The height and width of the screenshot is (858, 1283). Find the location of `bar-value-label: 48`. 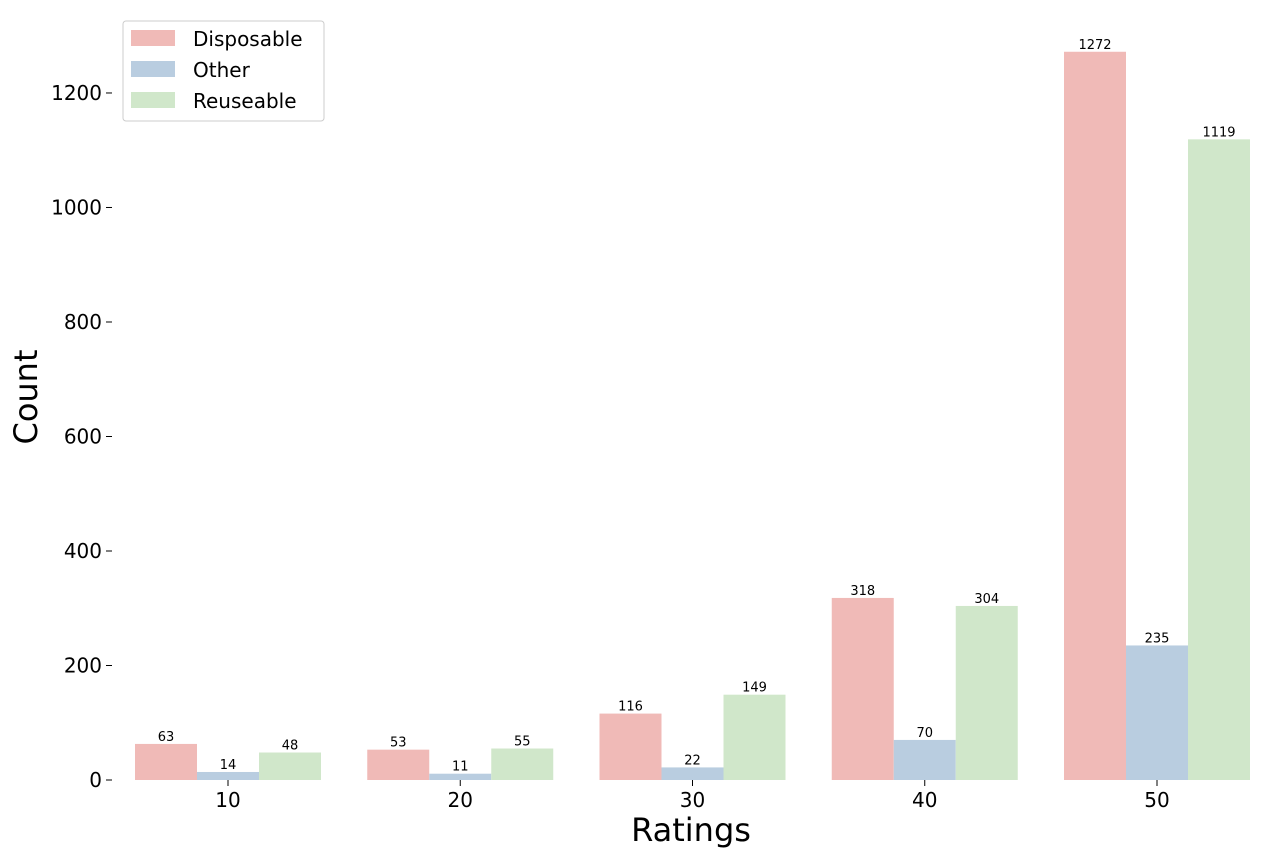

bar-value-label: 48 is located at coordinates (290, 746).